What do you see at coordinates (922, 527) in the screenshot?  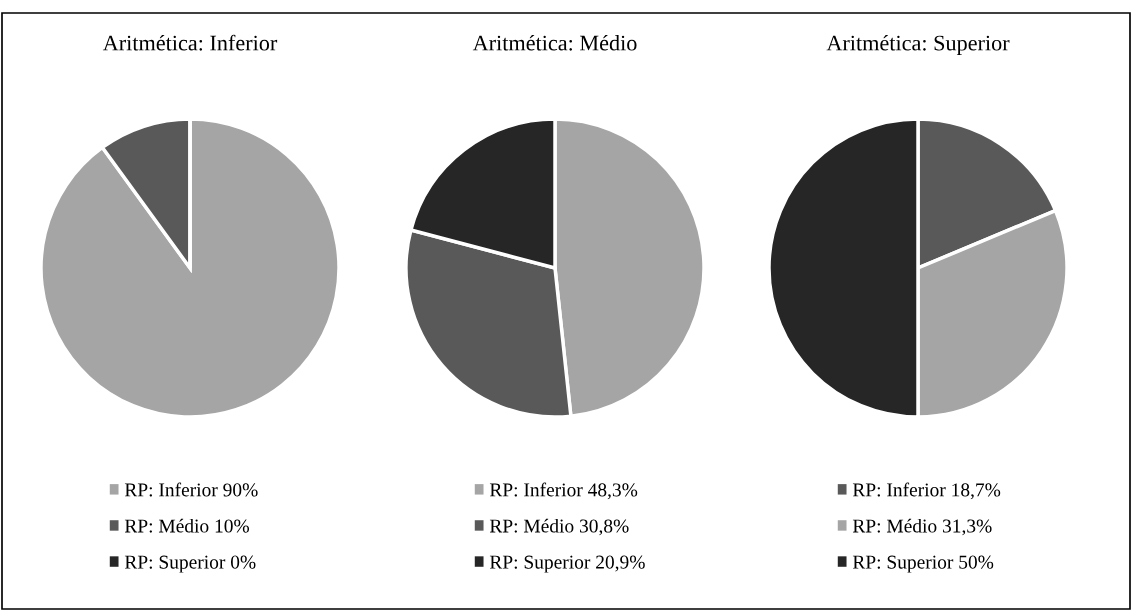 I see `legend-label: RP: Médio 31,3%` at bounding box center [922, 527].